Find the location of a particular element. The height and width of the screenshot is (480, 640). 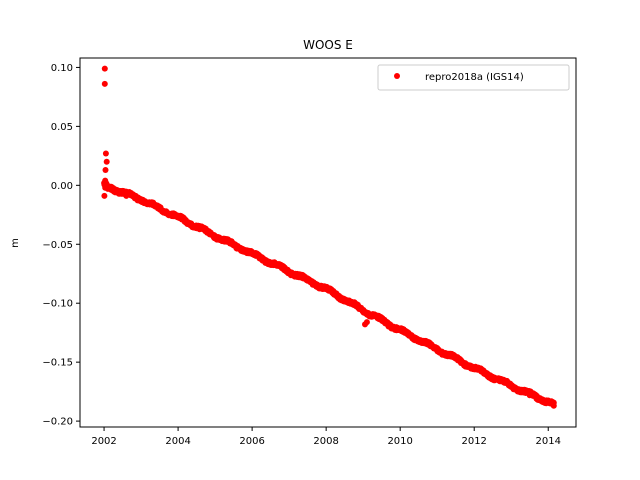

legend-frame is located at coordinates (473, 77).